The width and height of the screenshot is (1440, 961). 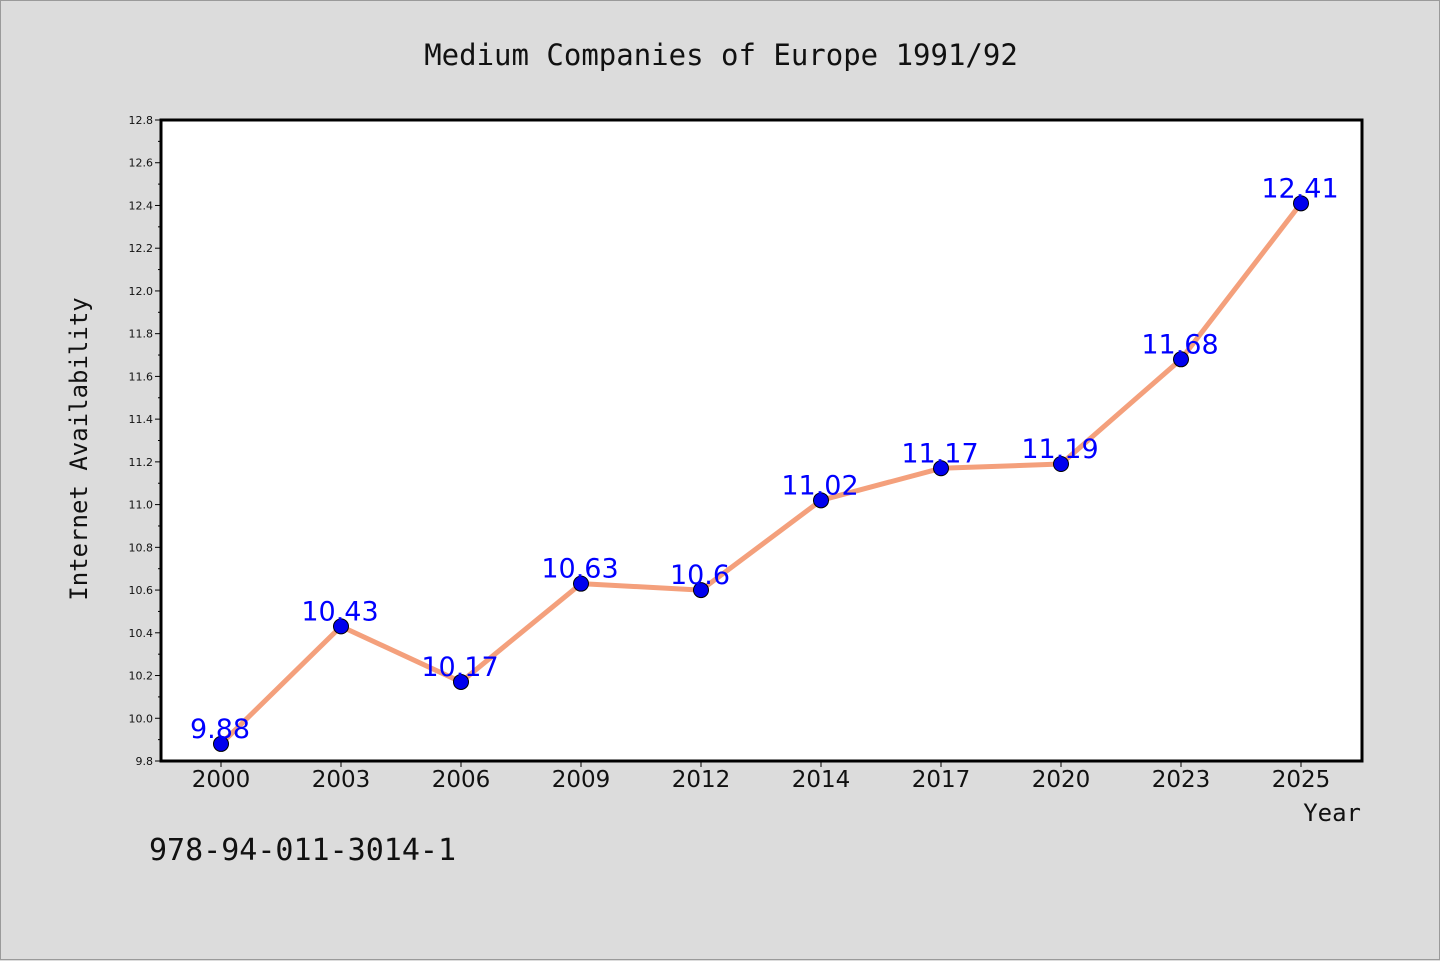 What do you see at coordinates (141, 633) in the screenshot?
I see `y-tick-label: 10.4` at bounding box center [141, 633].